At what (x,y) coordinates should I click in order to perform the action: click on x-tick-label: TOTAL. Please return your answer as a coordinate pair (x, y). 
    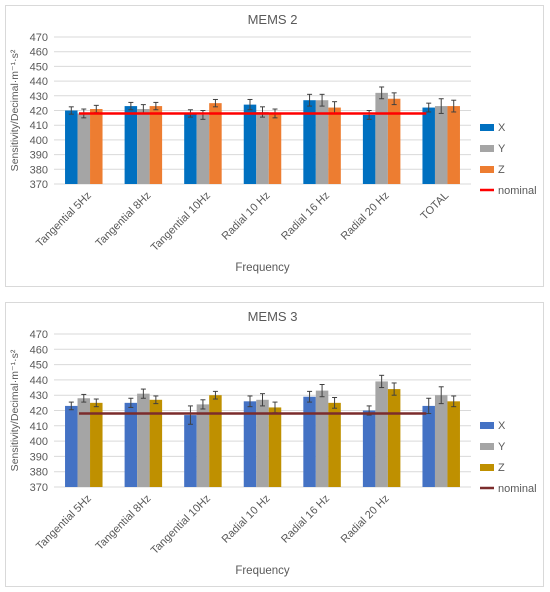
    Looking at the image, I should click on (434, 206).